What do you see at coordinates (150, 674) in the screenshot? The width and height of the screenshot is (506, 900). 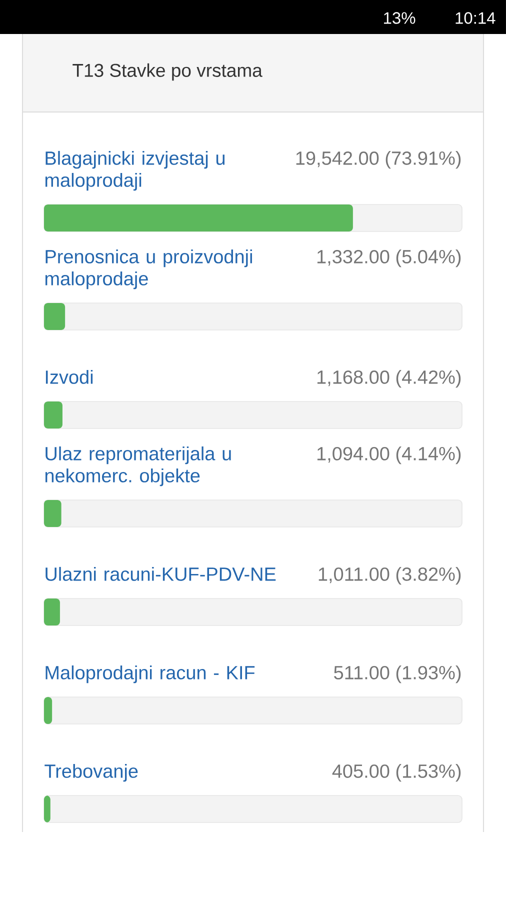 I see `y-tick-label: Maloprodajni racun - KIF` at bounding box center [150, 674].